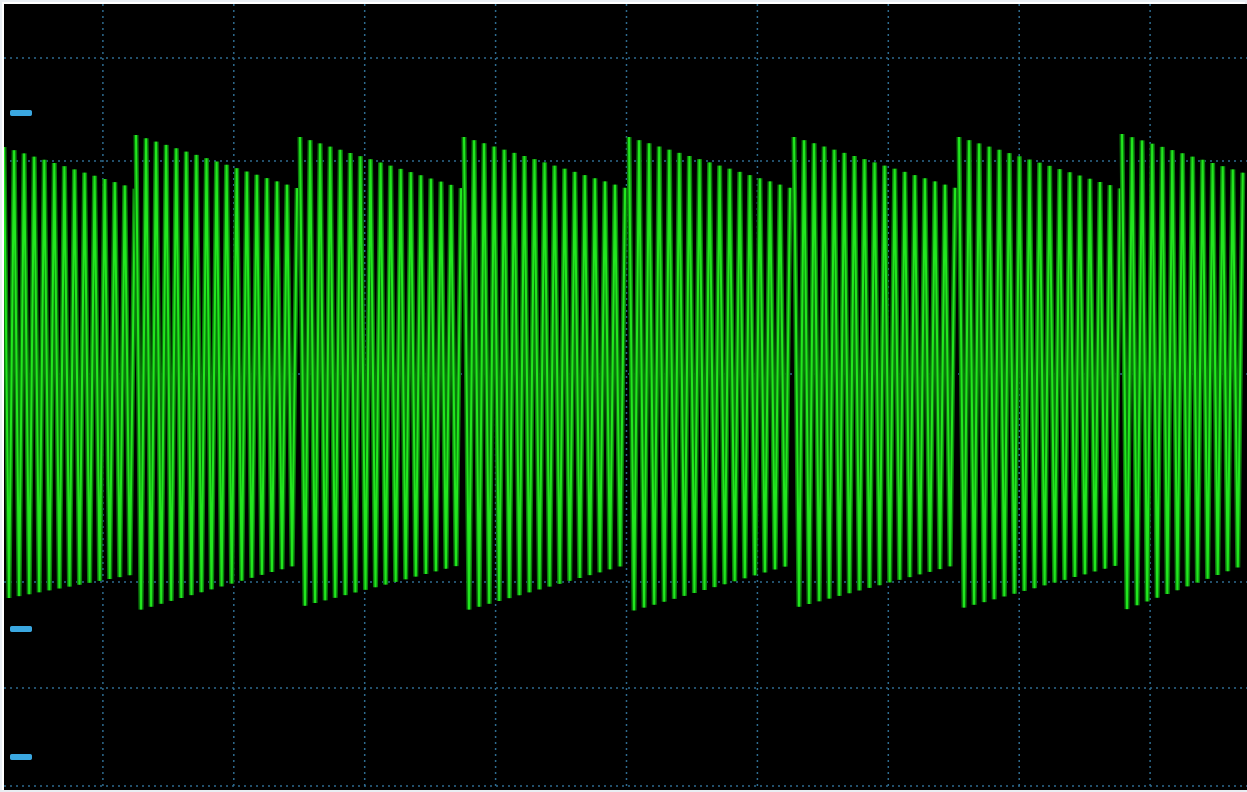  I want to click on marker-middle, so click(21, 629).